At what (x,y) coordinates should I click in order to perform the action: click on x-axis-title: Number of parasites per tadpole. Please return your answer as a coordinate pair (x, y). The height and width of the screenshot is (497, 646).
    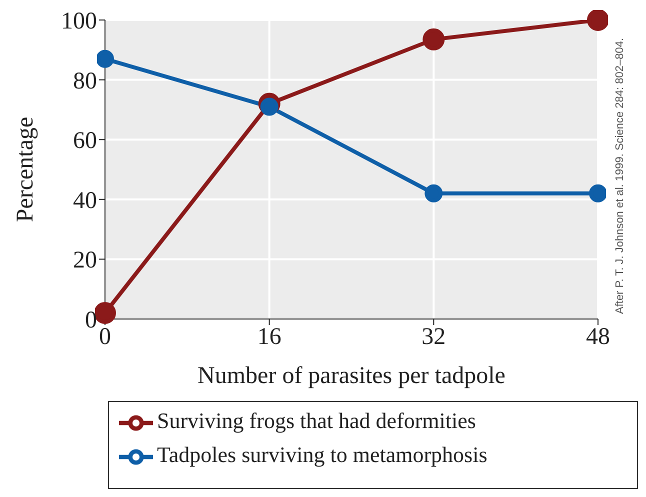
    Looking at the image, I should click on (352, 376).